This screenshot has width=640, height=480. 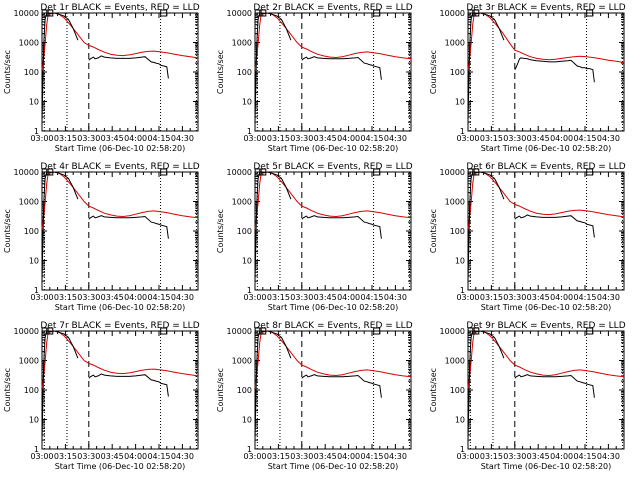 What do you see at coordinates (545, 8) in the screenshot?
I see `panel-title: Det 3r BLACK = Events, RED = LLD` at bounding box center [545, 8].